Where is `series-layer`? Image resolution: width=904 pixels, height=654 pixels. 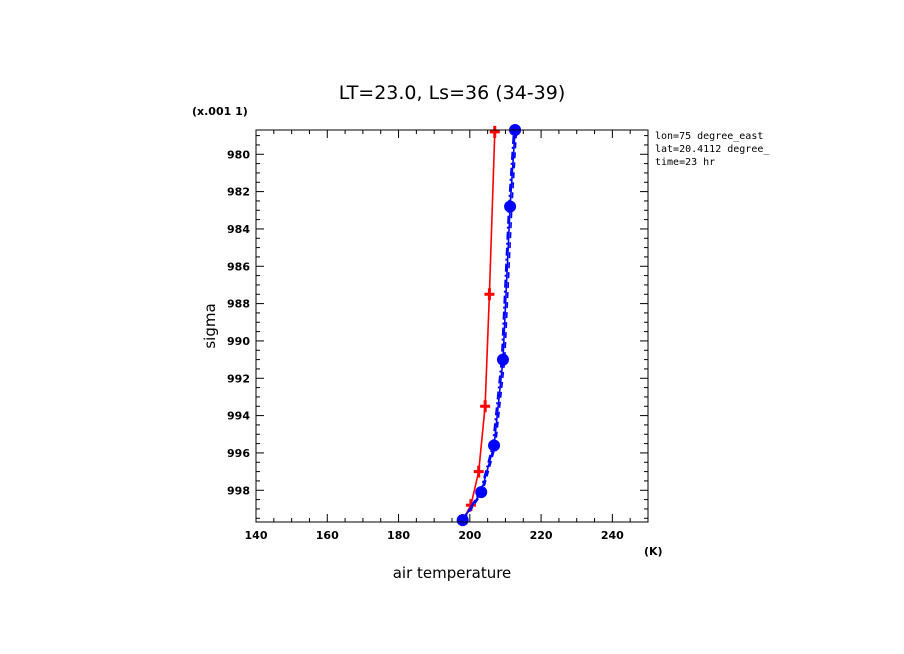 series-layer is located at coordinates (489, 325).